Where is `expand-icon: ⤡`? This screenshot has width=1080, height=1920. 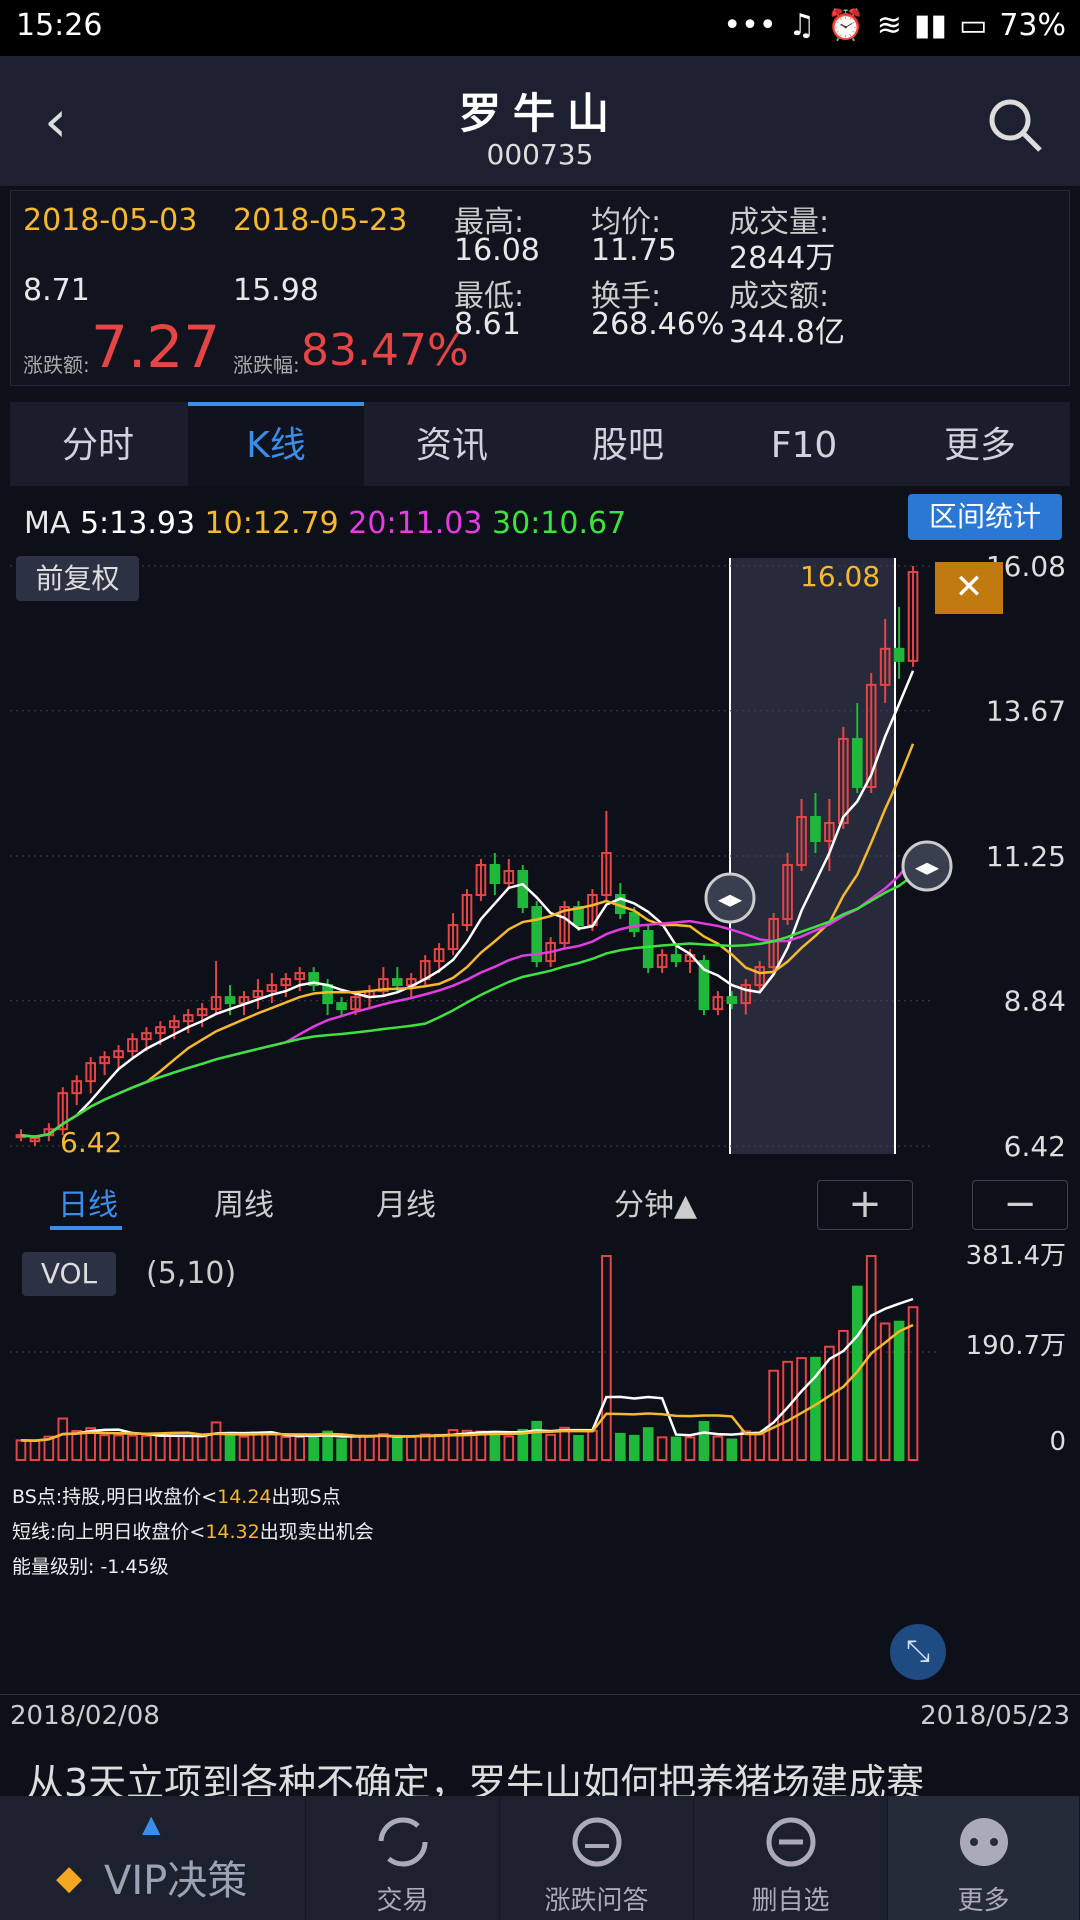 expand-icon: ⤡ is located at coordinates (918, 1652).